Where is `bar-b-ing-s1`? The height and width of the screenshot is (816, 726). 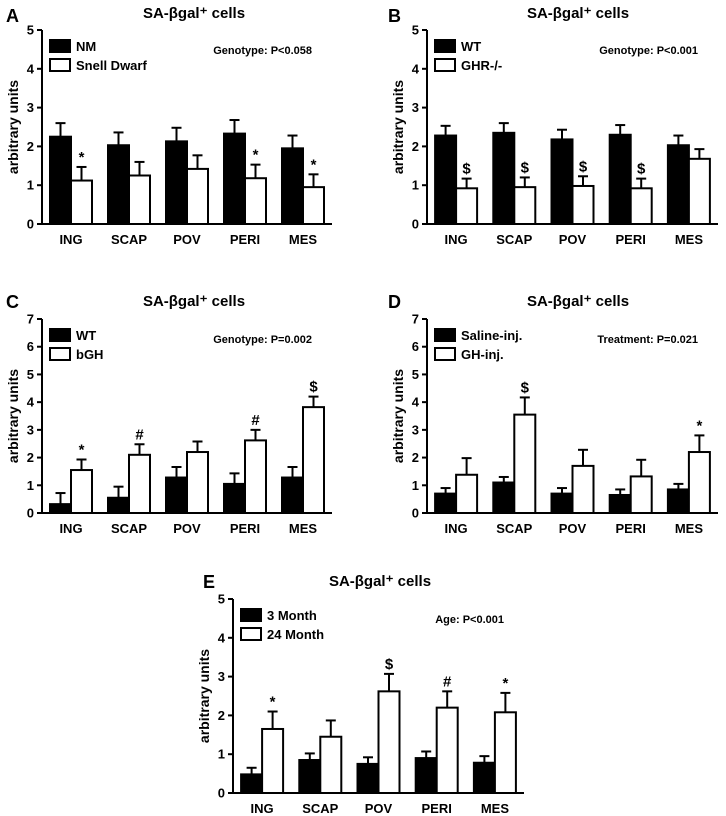 bar-b-ing-s1 is located at coordinates (446, 179).